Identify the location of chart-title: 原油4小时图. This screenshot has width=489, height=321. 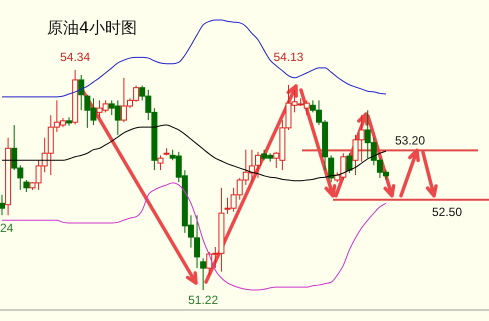
(92, 27).